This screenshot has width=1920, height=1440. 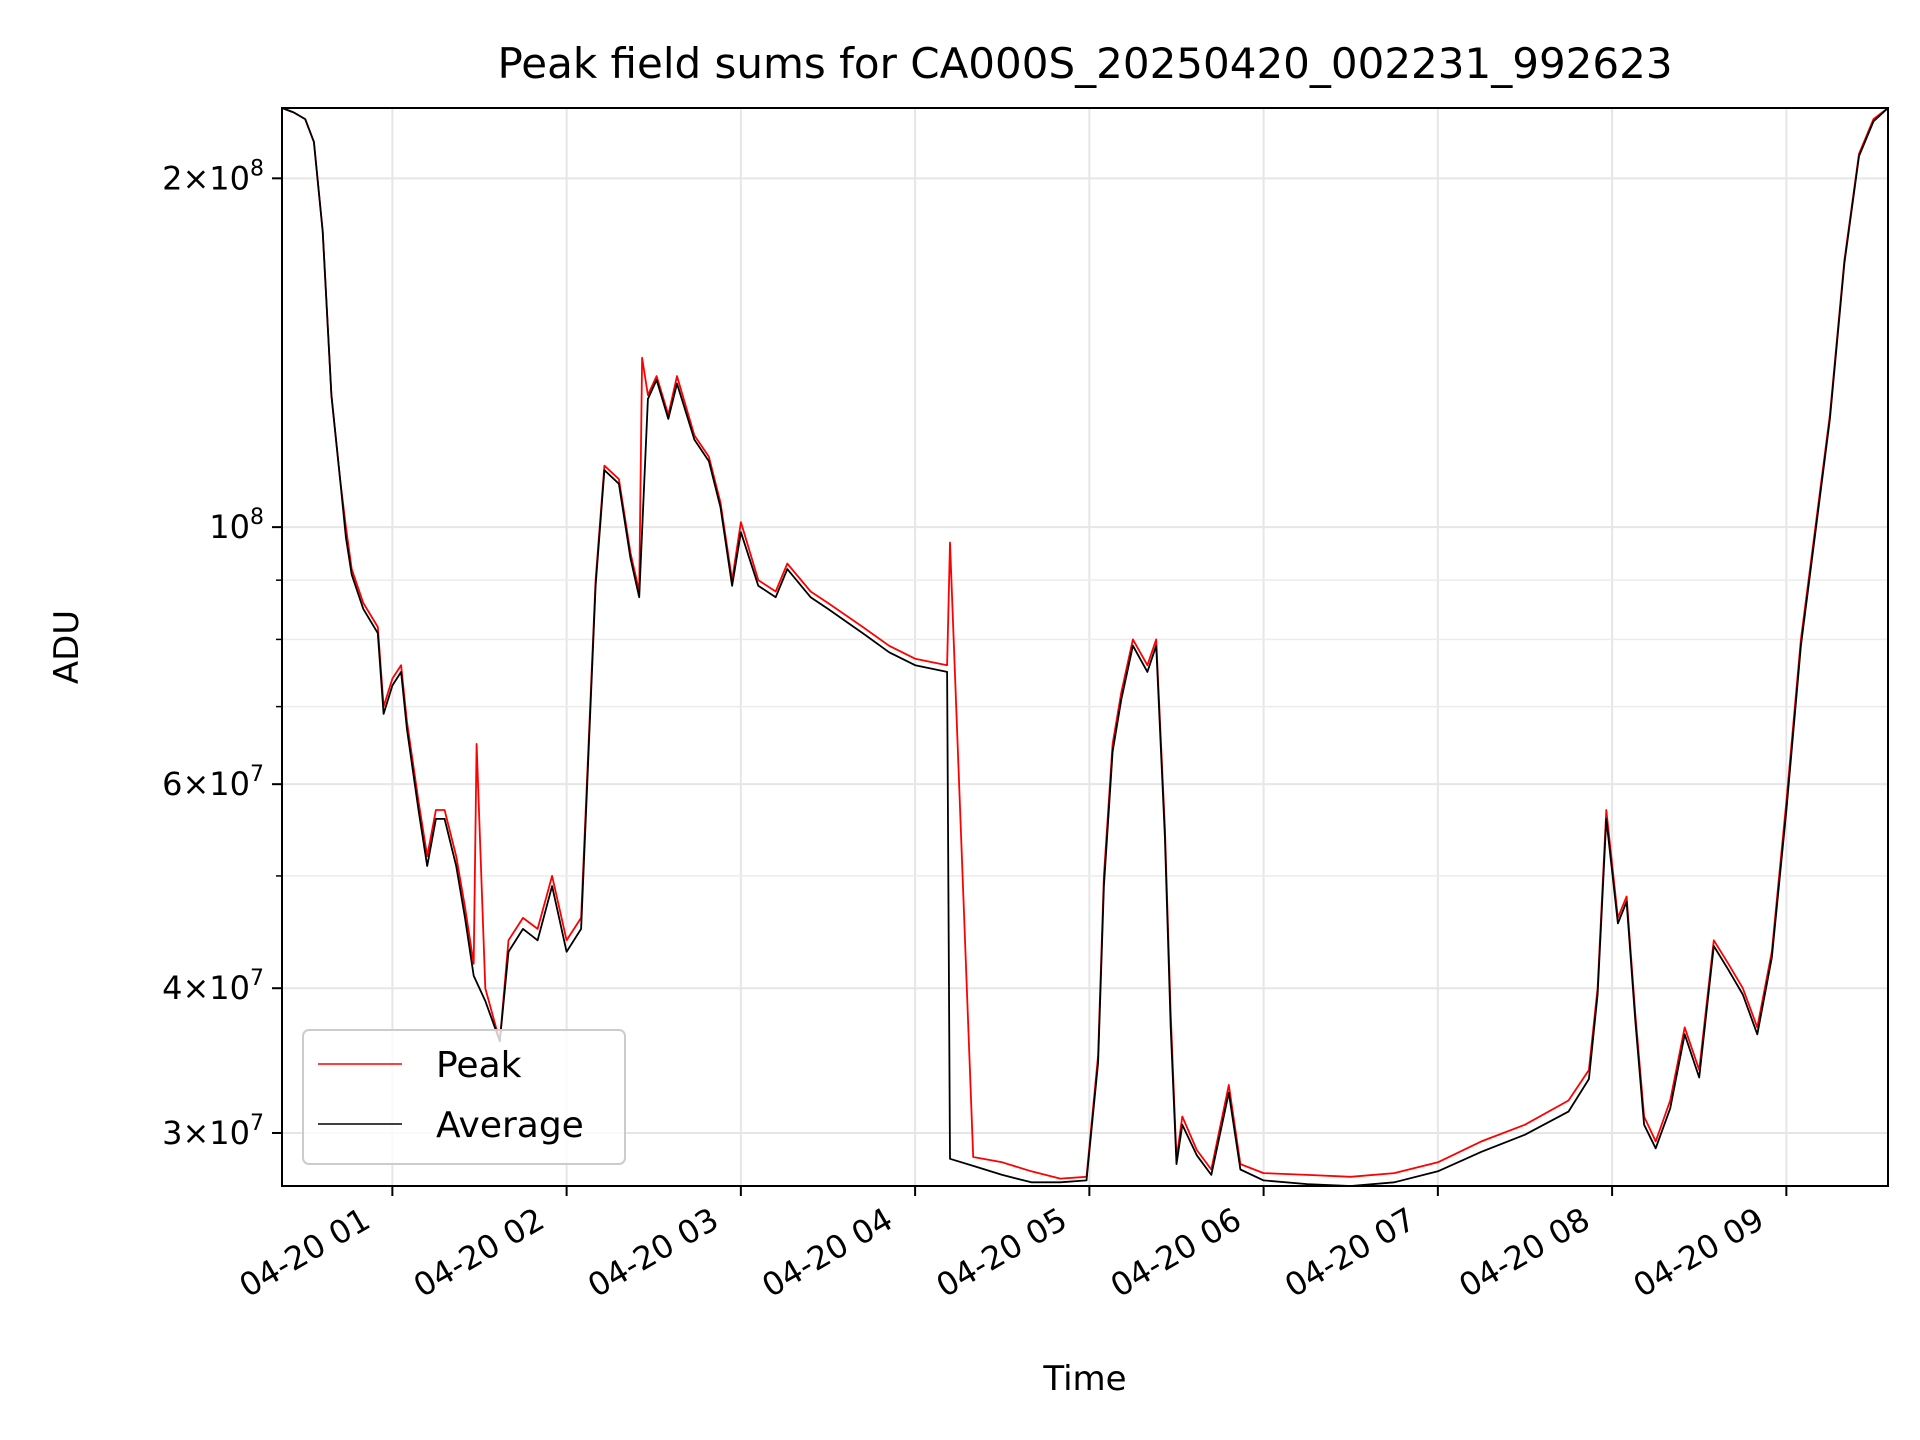 I want to click on x-axis-label: Time, so click(x=1084, y=1379).